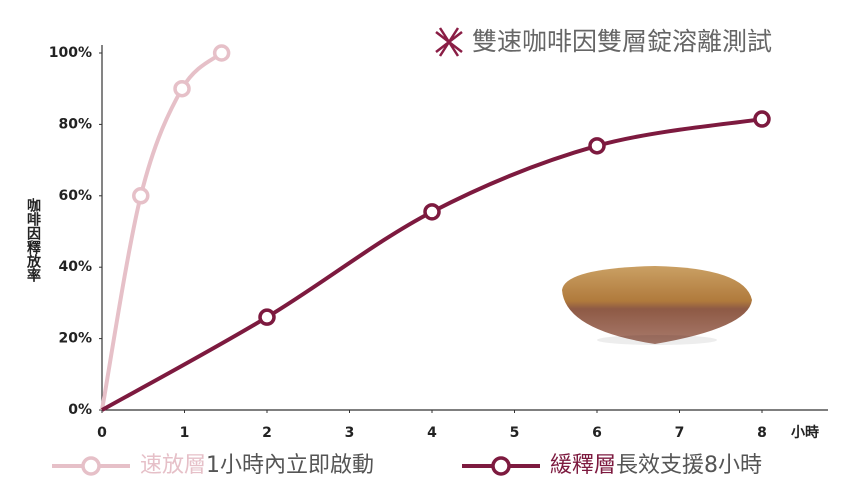  Describe the element at coordinates (75, 339) in the screenshot. I see `y-tick-label: 20%` at that location.